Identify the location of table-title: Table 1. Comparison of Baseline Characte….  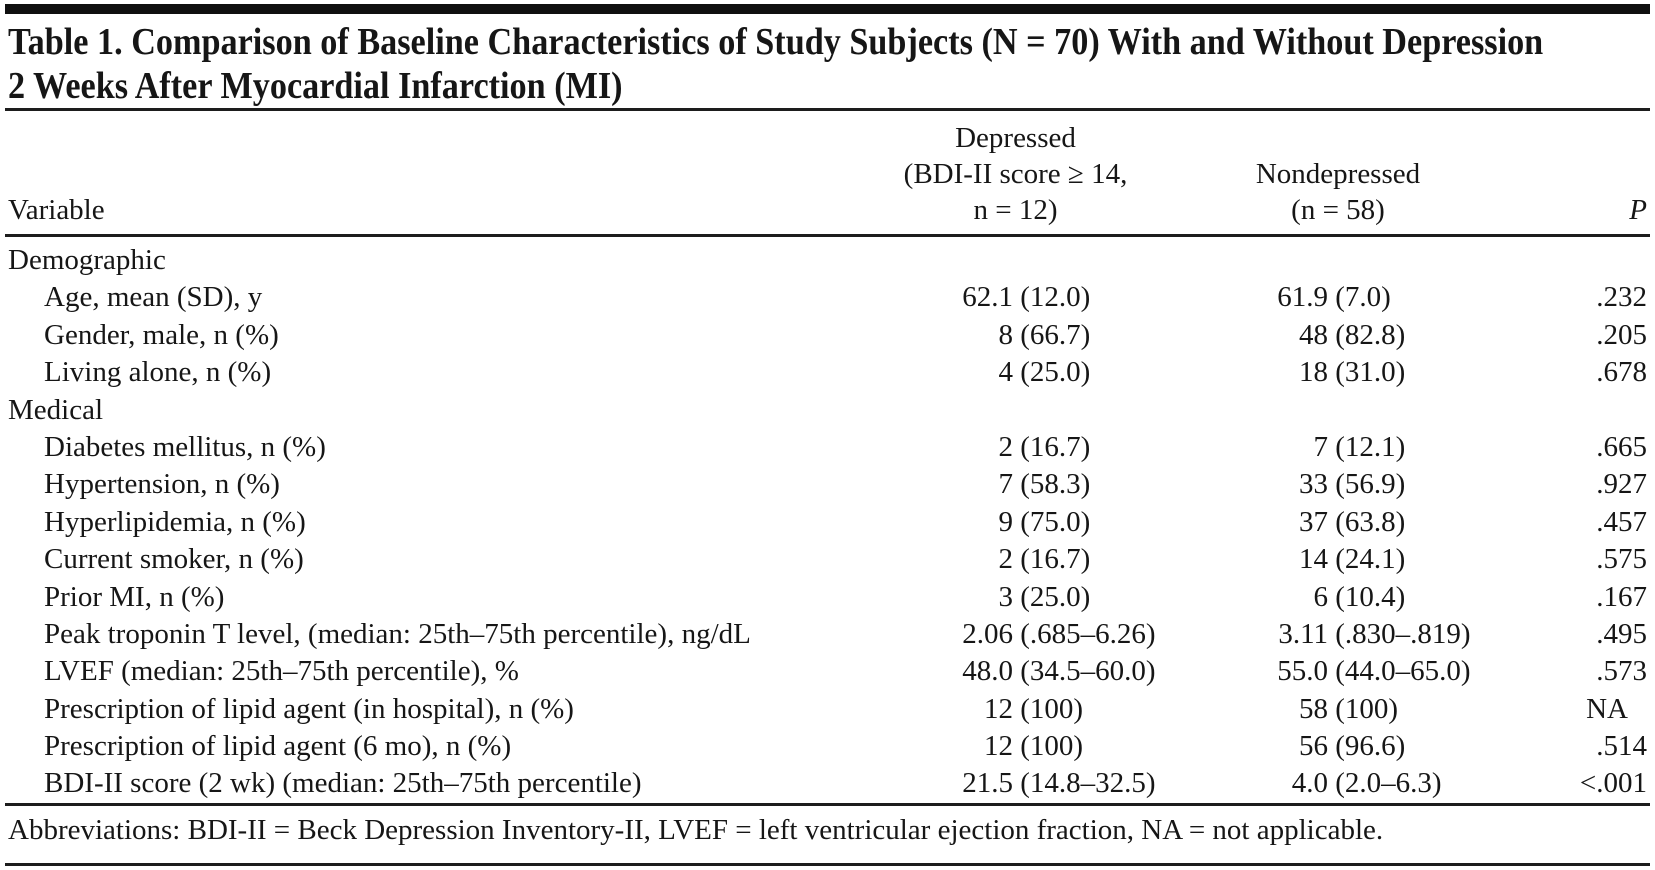
(827, 64).